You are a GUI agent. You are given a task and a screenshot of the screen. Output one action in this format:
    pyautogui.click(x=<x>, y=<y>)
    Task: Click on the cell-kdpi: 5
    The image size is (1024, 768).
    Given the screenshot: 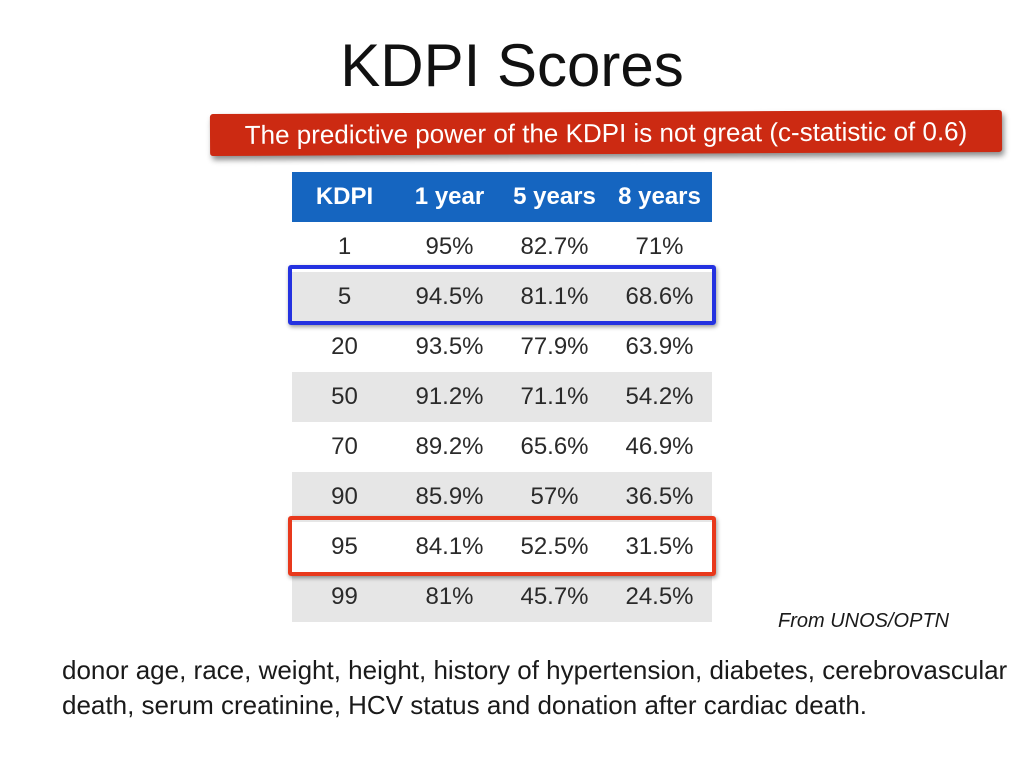 What is the action you would take?
    pyautogui.click(x=344, y=297)
    